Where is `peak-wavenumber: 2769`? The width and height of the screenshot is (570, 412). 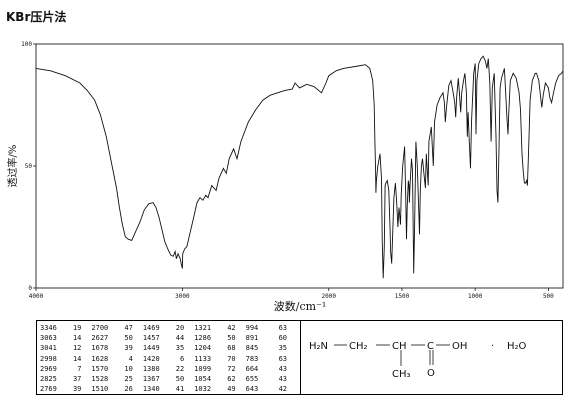 peak-wavenumber: 2769 is located at coordinates (48, 389).